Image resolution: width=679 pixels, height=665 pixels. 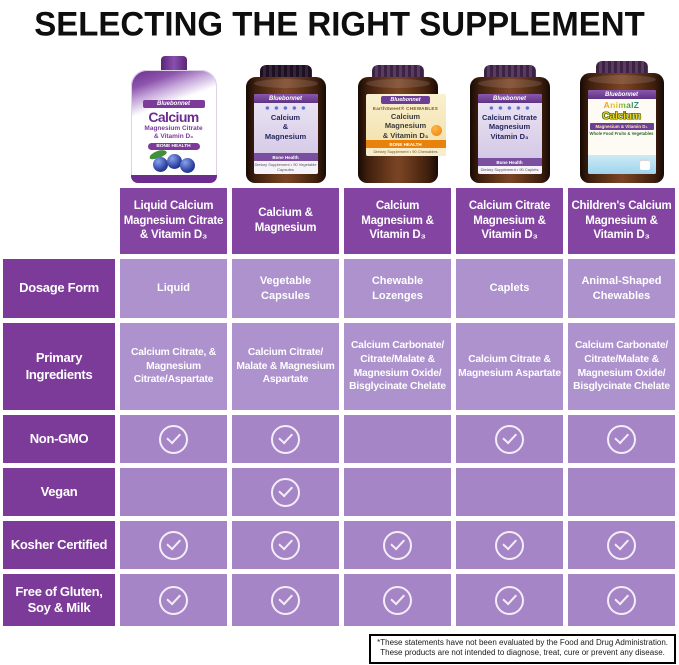 I want to click on bottle-label-title: Calcium & Magnesium, so click(x=285, y=127).